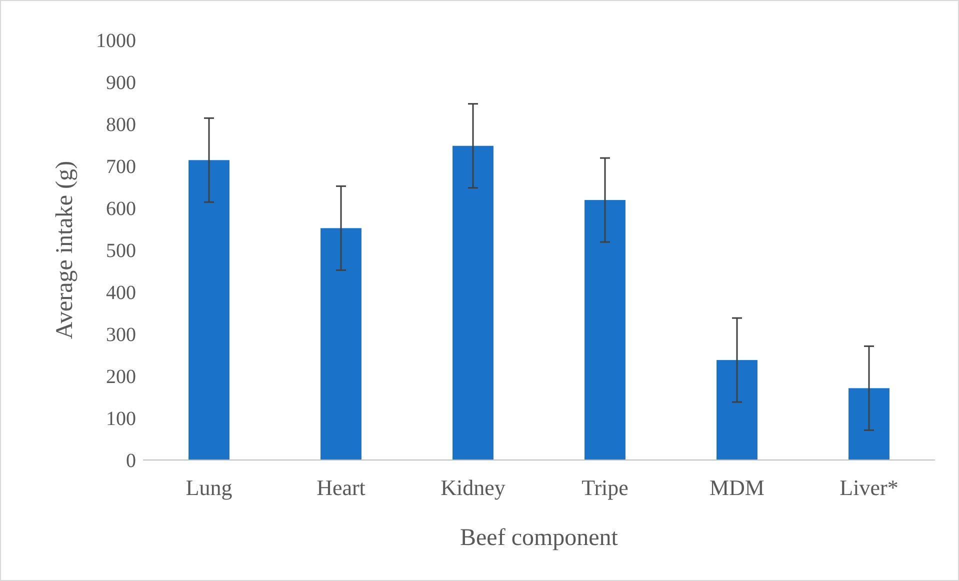  What do you see at coordinates (121, 125) in the screenshot?
I see `y-tick-label: 800` at bounding box center [121, 125].